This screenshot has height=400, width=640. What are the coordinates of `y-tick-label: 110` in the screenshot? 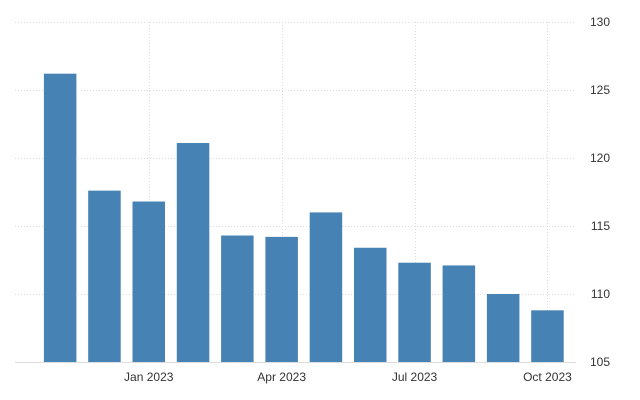 It's located at (600, 294).